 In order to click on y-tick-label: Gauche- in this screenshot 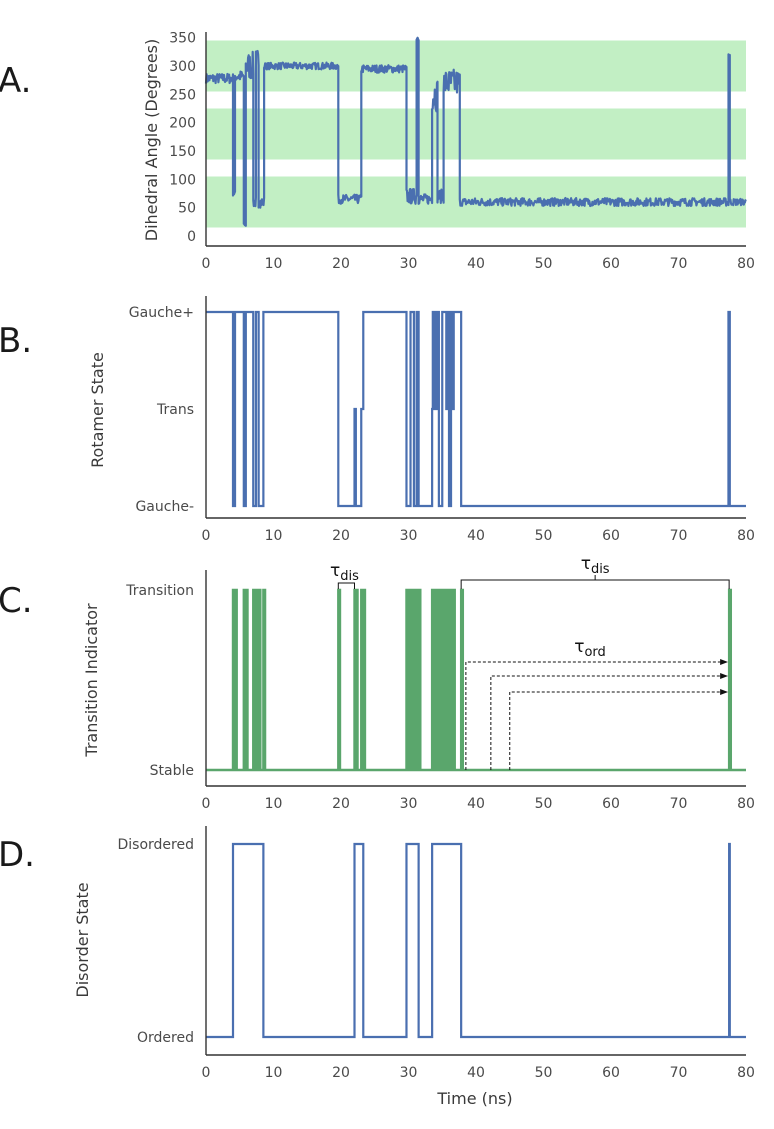, I will do `click(164, 507)`.